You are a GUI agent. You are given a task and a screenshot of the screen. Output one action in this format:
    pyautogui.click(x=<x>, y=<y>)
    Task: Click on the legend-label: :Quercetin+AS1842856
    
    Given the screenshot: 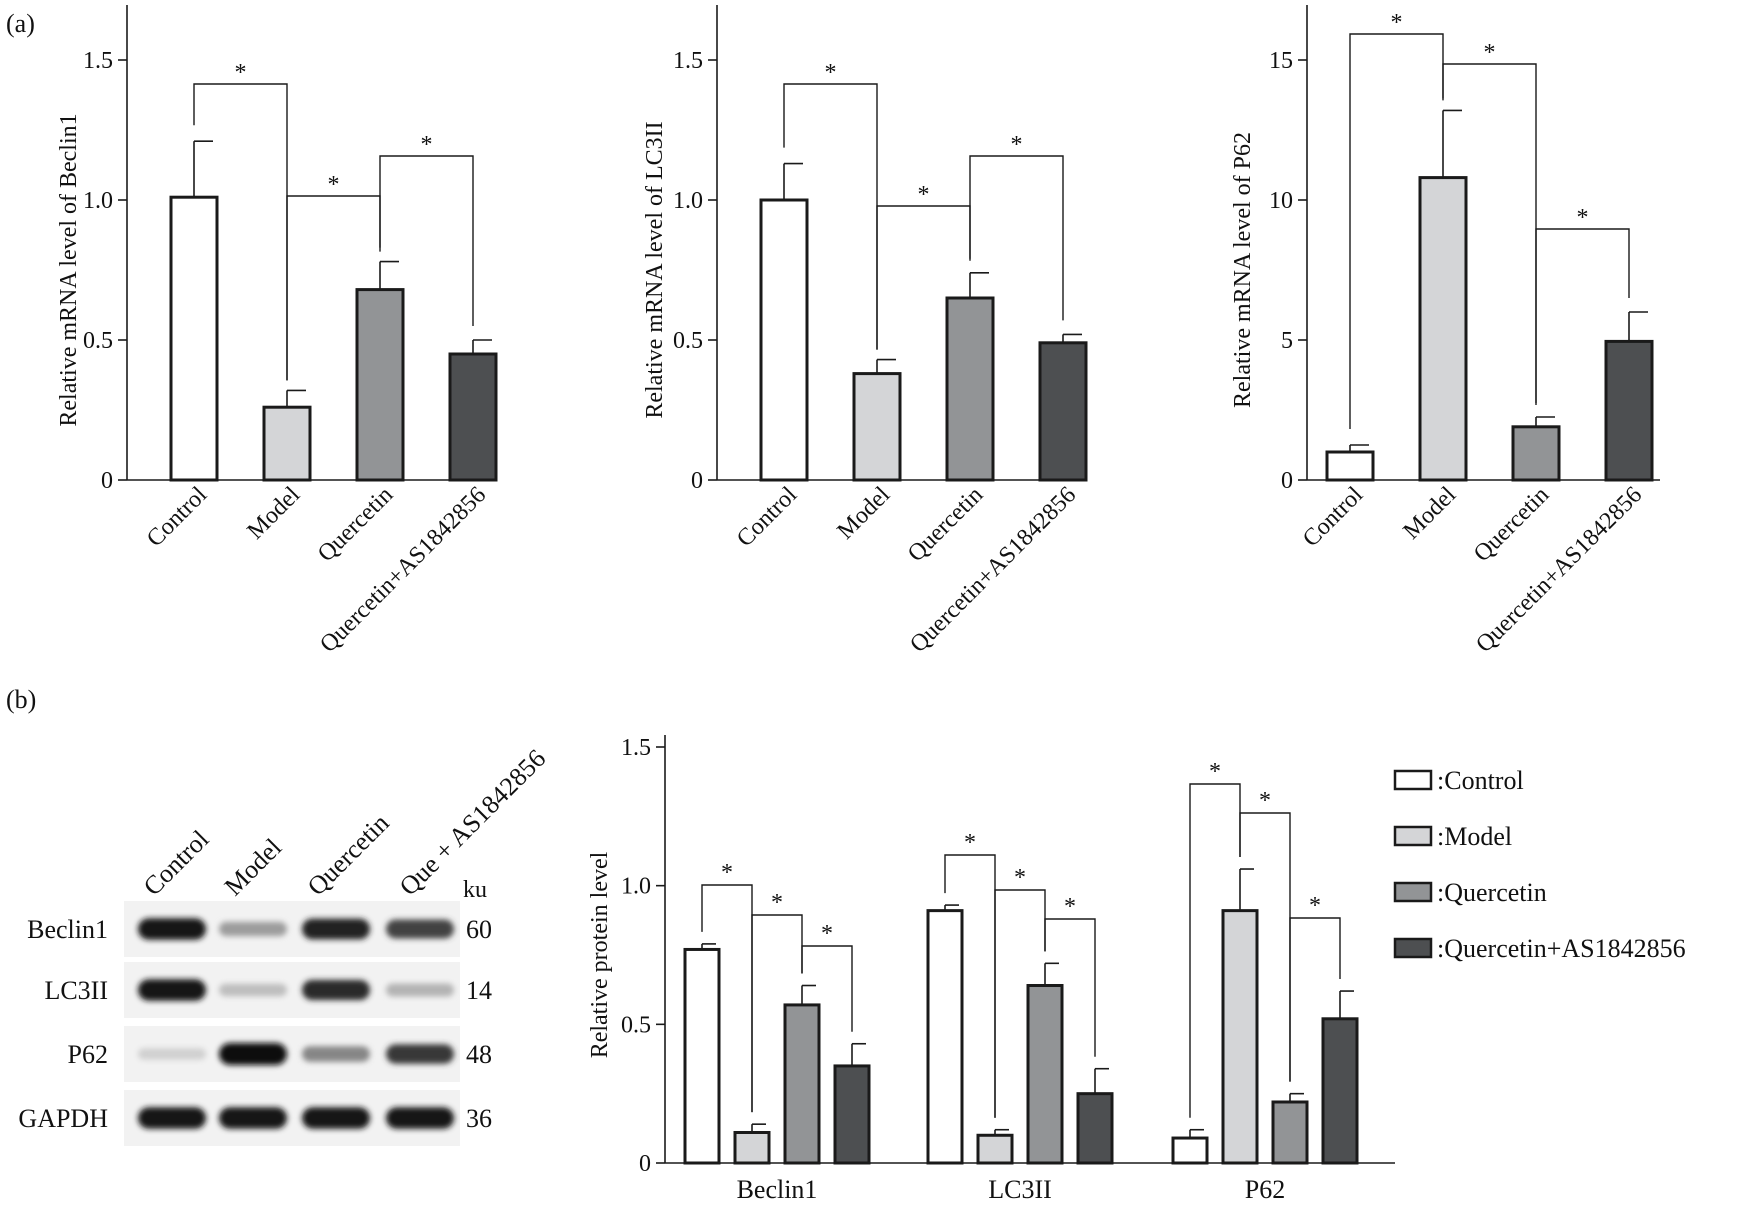 What is the action you would take?
    pyautogui.click(x=1561, y=948)
    